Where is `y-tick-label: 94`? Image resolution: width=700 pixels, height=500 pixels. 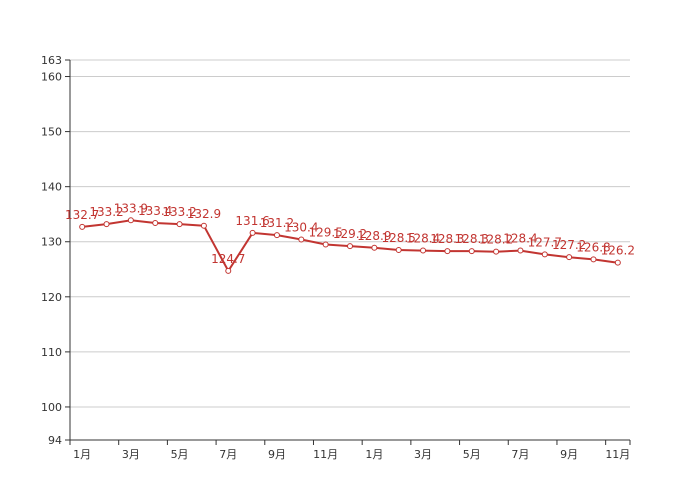
y-tick-label: 94 is located at coordinates (55, 440).